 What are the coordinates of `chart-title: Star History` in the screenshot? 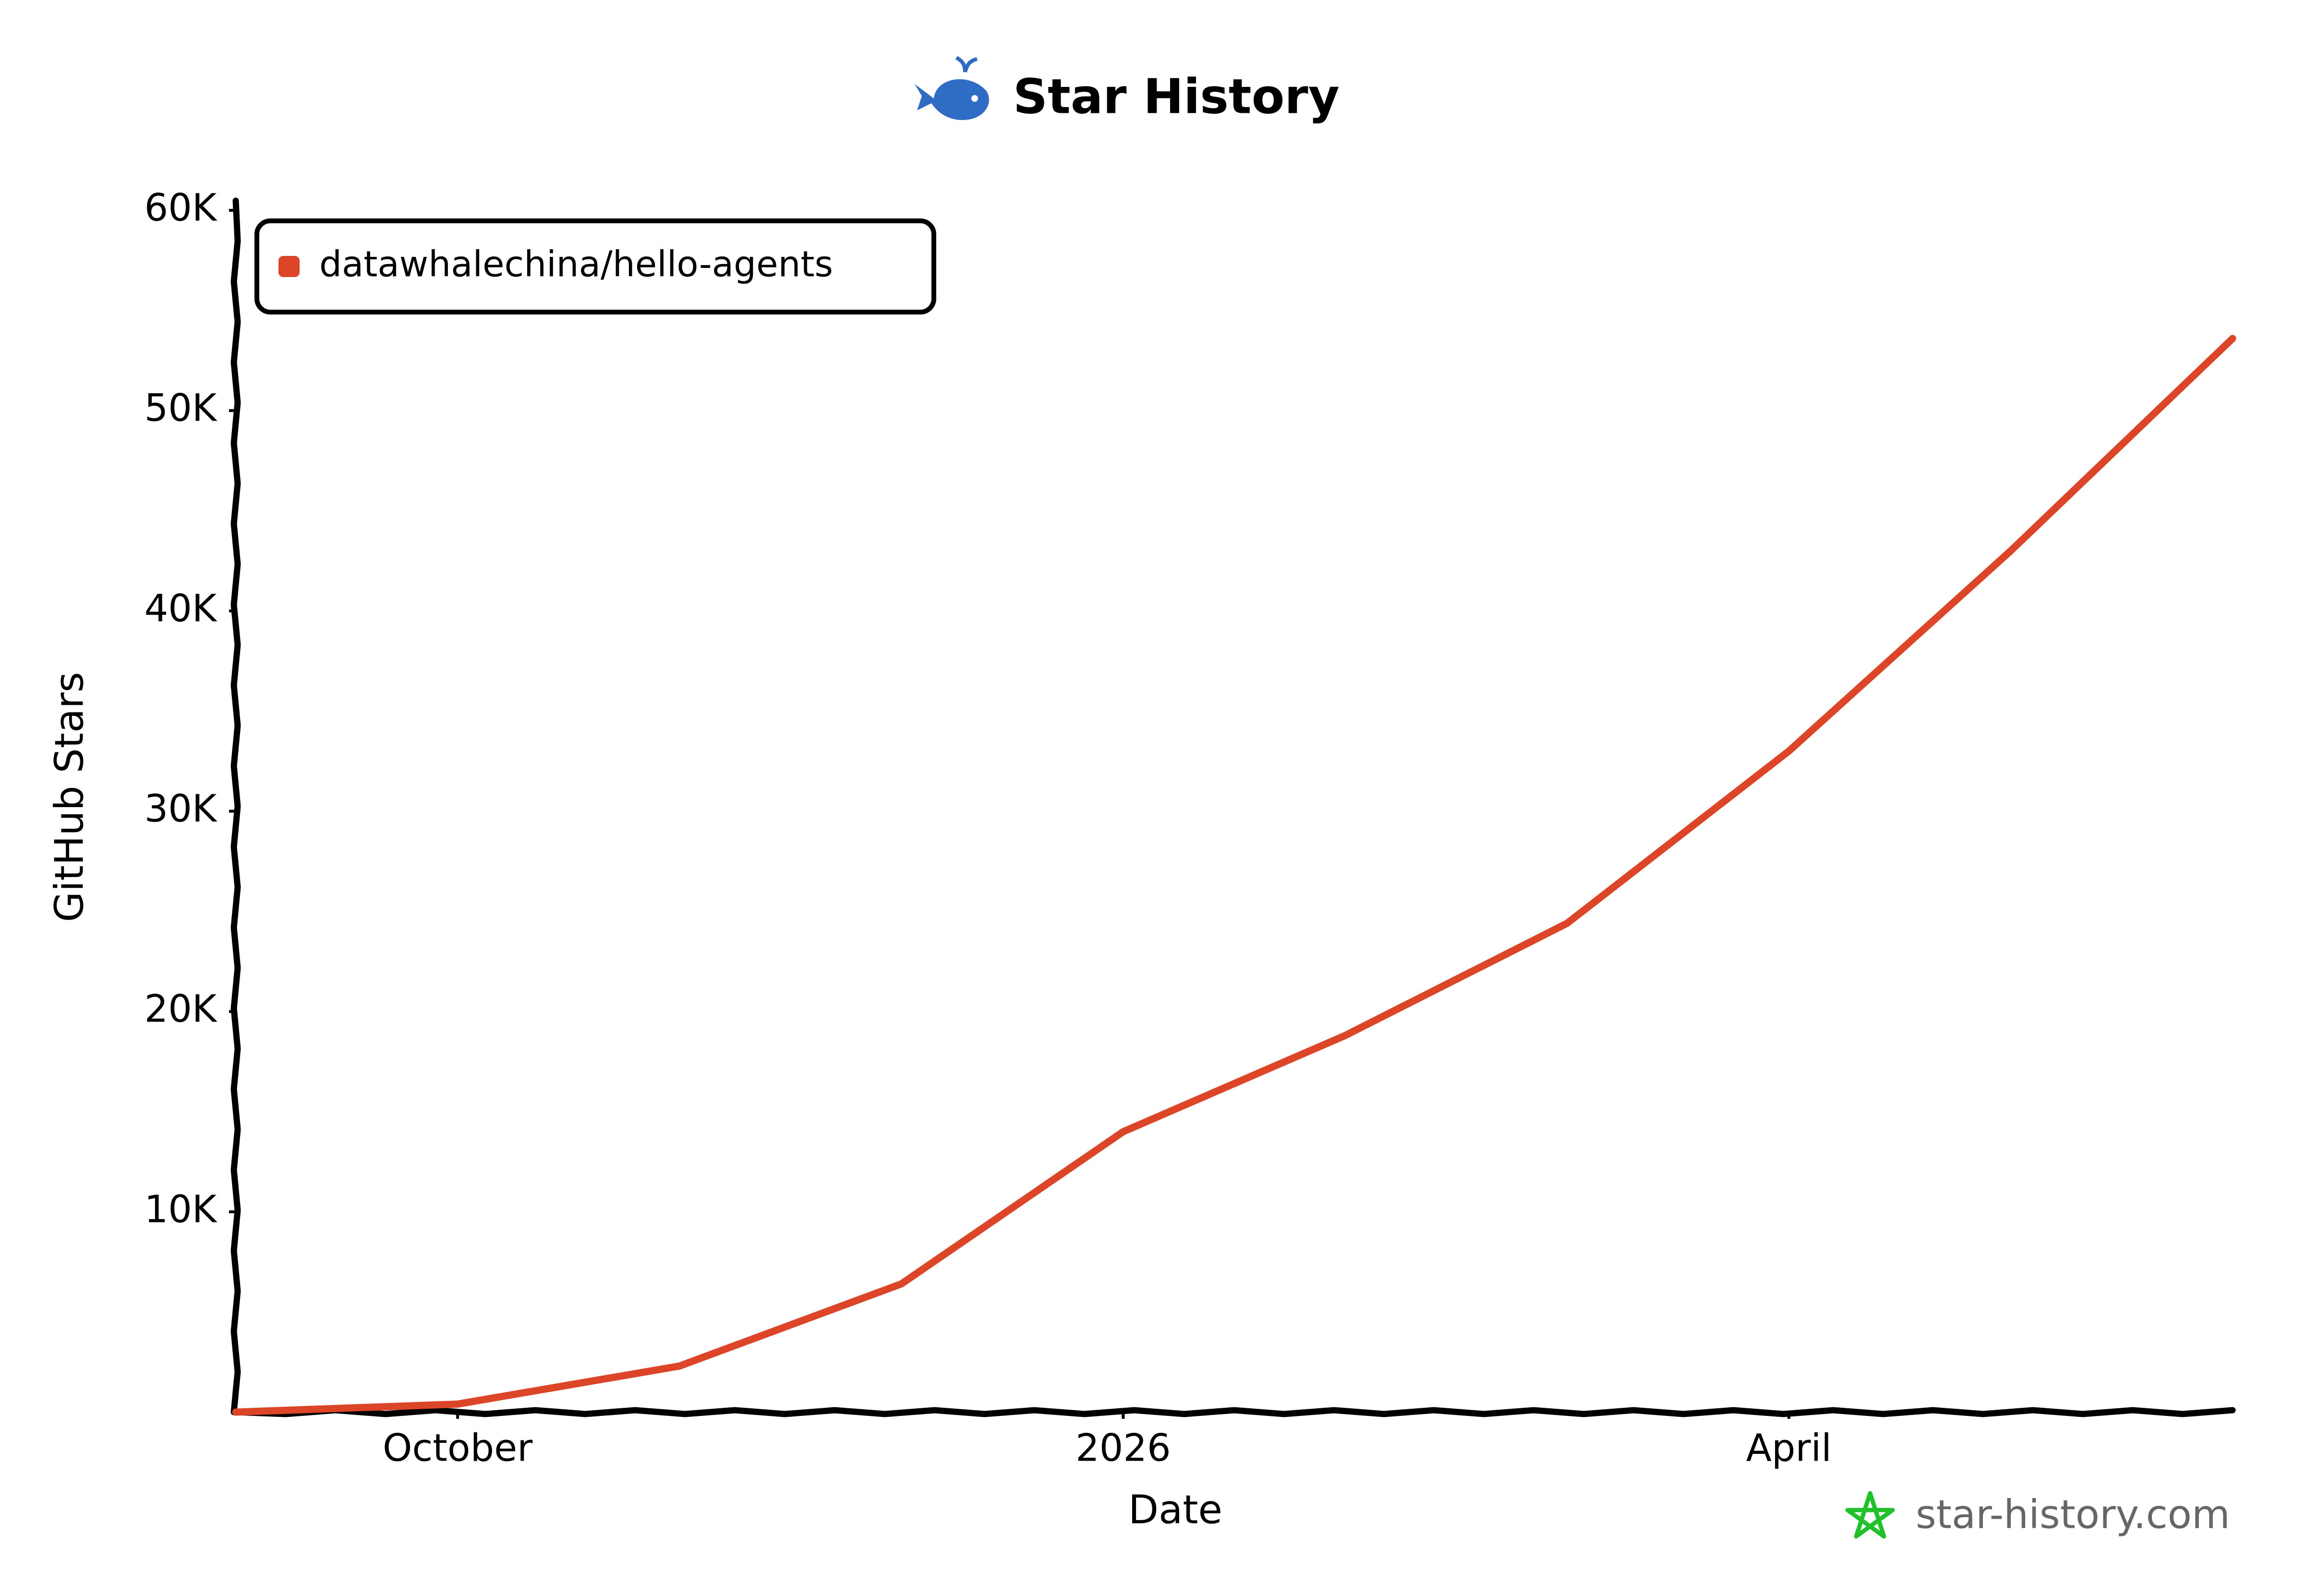 It's located at (1177, 96).